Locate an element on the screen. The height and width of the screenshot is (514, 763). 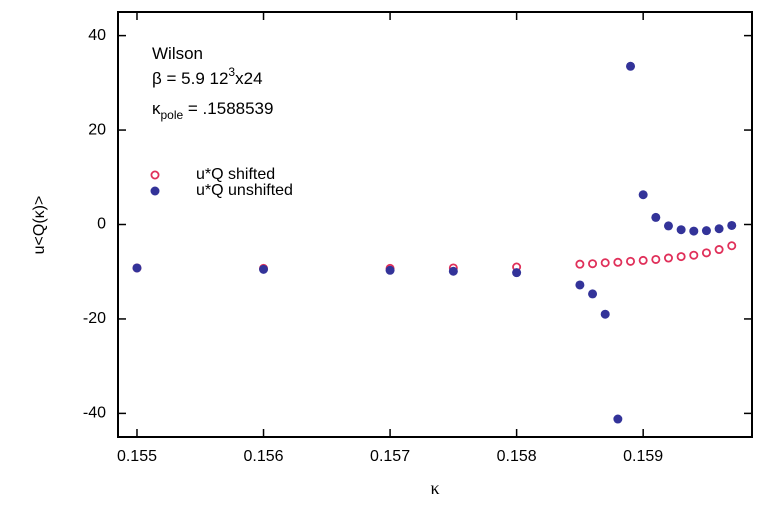
x-tick-label: 0.157 is located at coordinates (390, 456).